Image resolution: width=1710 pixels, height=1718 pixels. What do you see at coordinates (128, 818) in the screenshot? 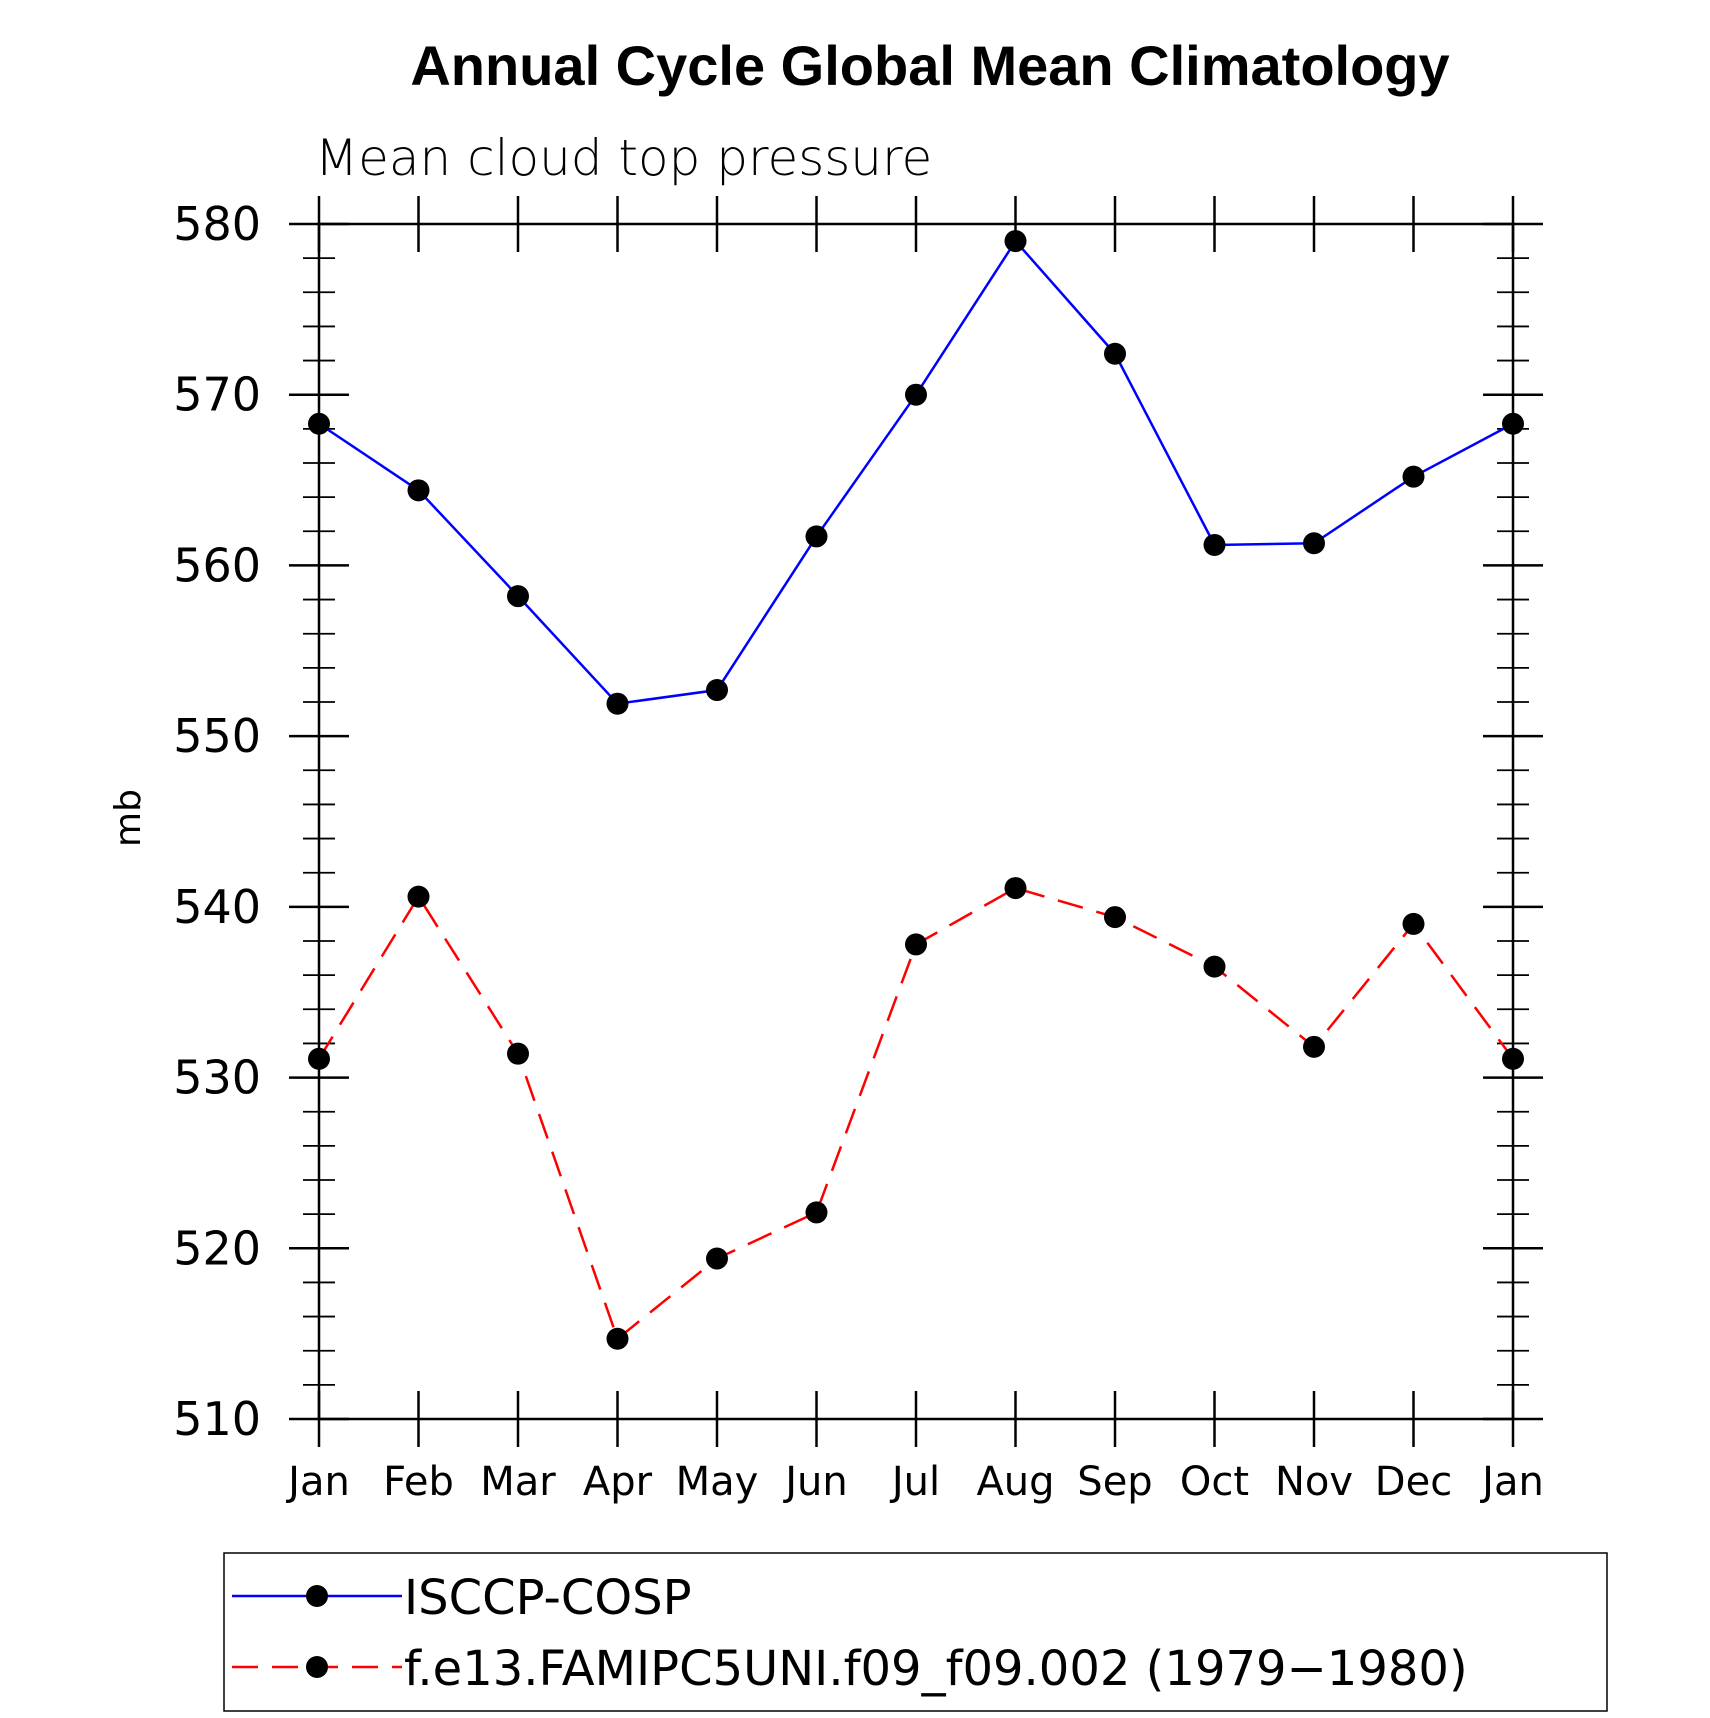
I see `y-axis-label: mb` at bounding box center [128, 818].